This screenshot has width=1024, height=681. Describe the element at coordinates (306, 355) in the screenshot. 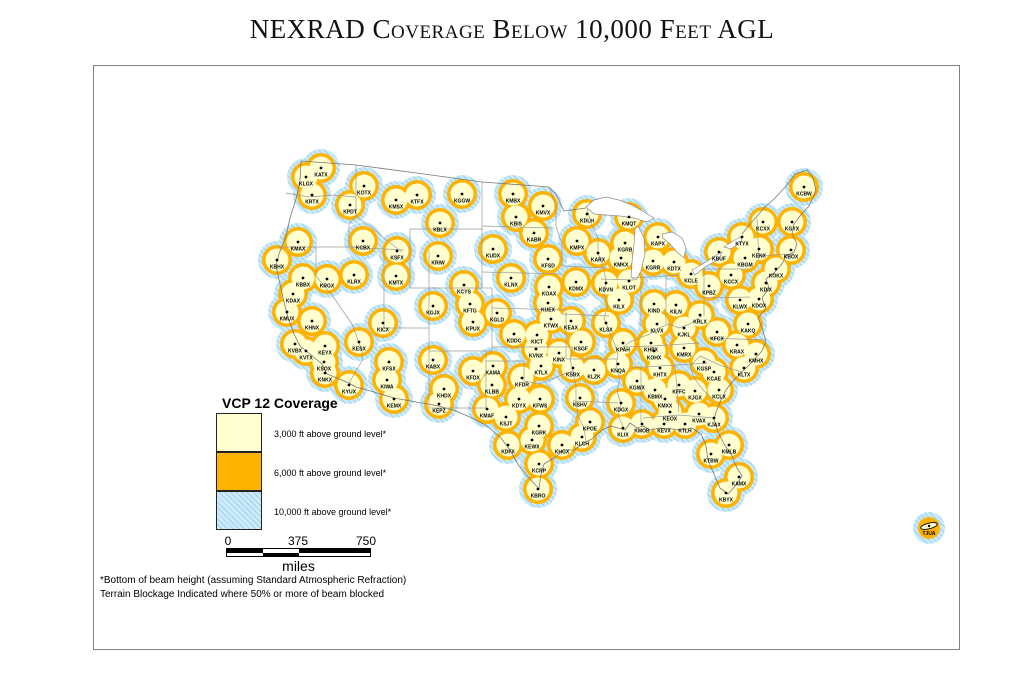

I see `station-KVTX: KVTX` at that location.